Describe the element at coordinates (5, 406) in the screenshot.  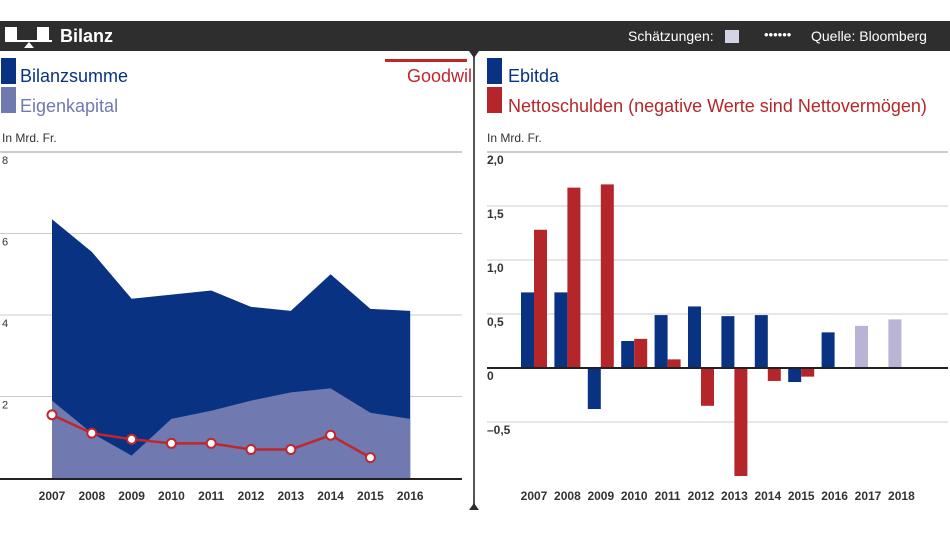
I see `left-y-tick-label: 2` at that location.